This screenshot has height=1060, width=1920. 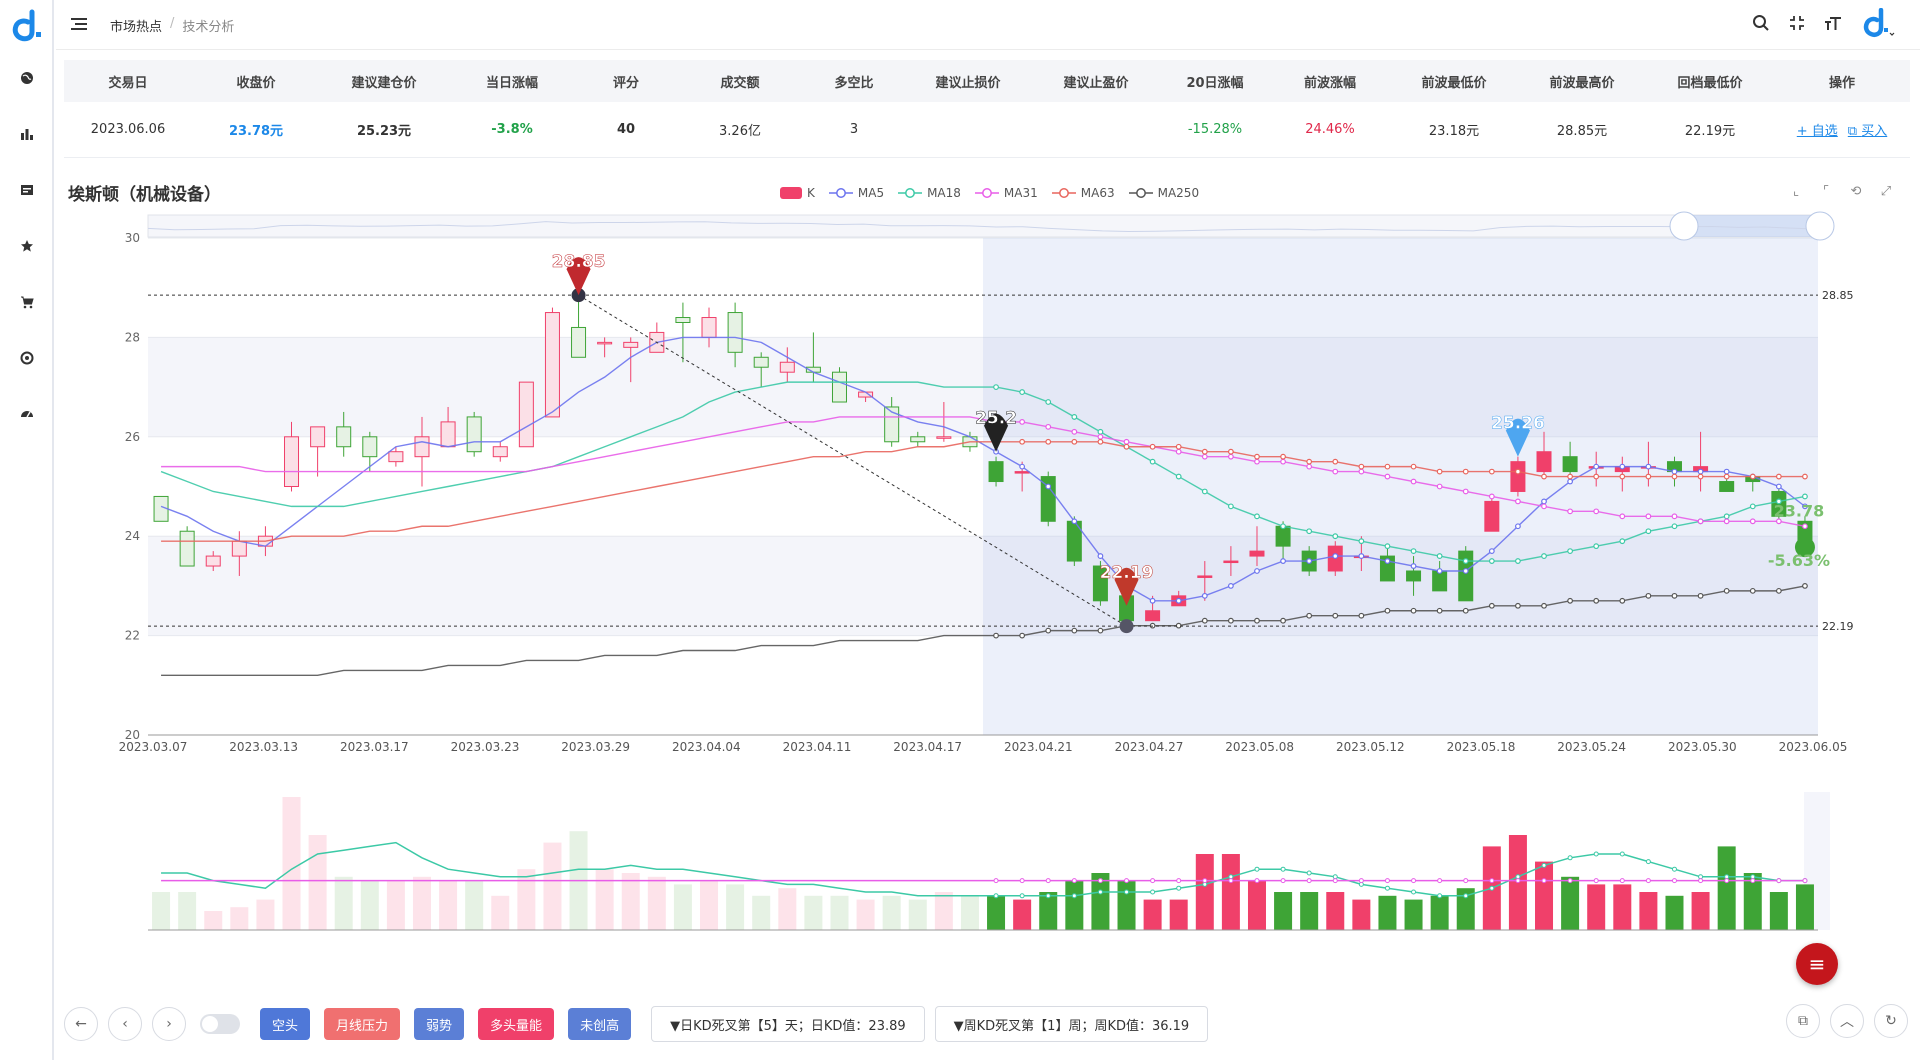 I want to click on search-icon, so click(x=1761, y=23).